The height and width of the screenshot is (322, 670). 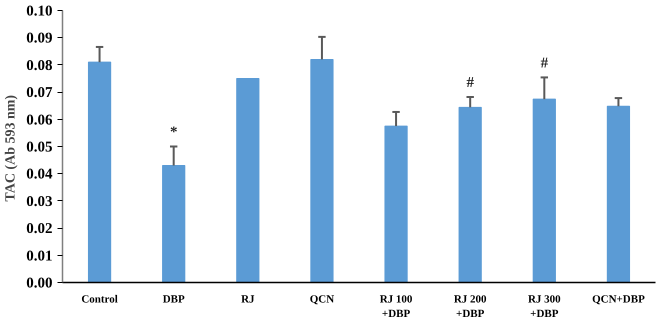 I want to click on y-tick-label: 0.10, so click(x=39, y=12).